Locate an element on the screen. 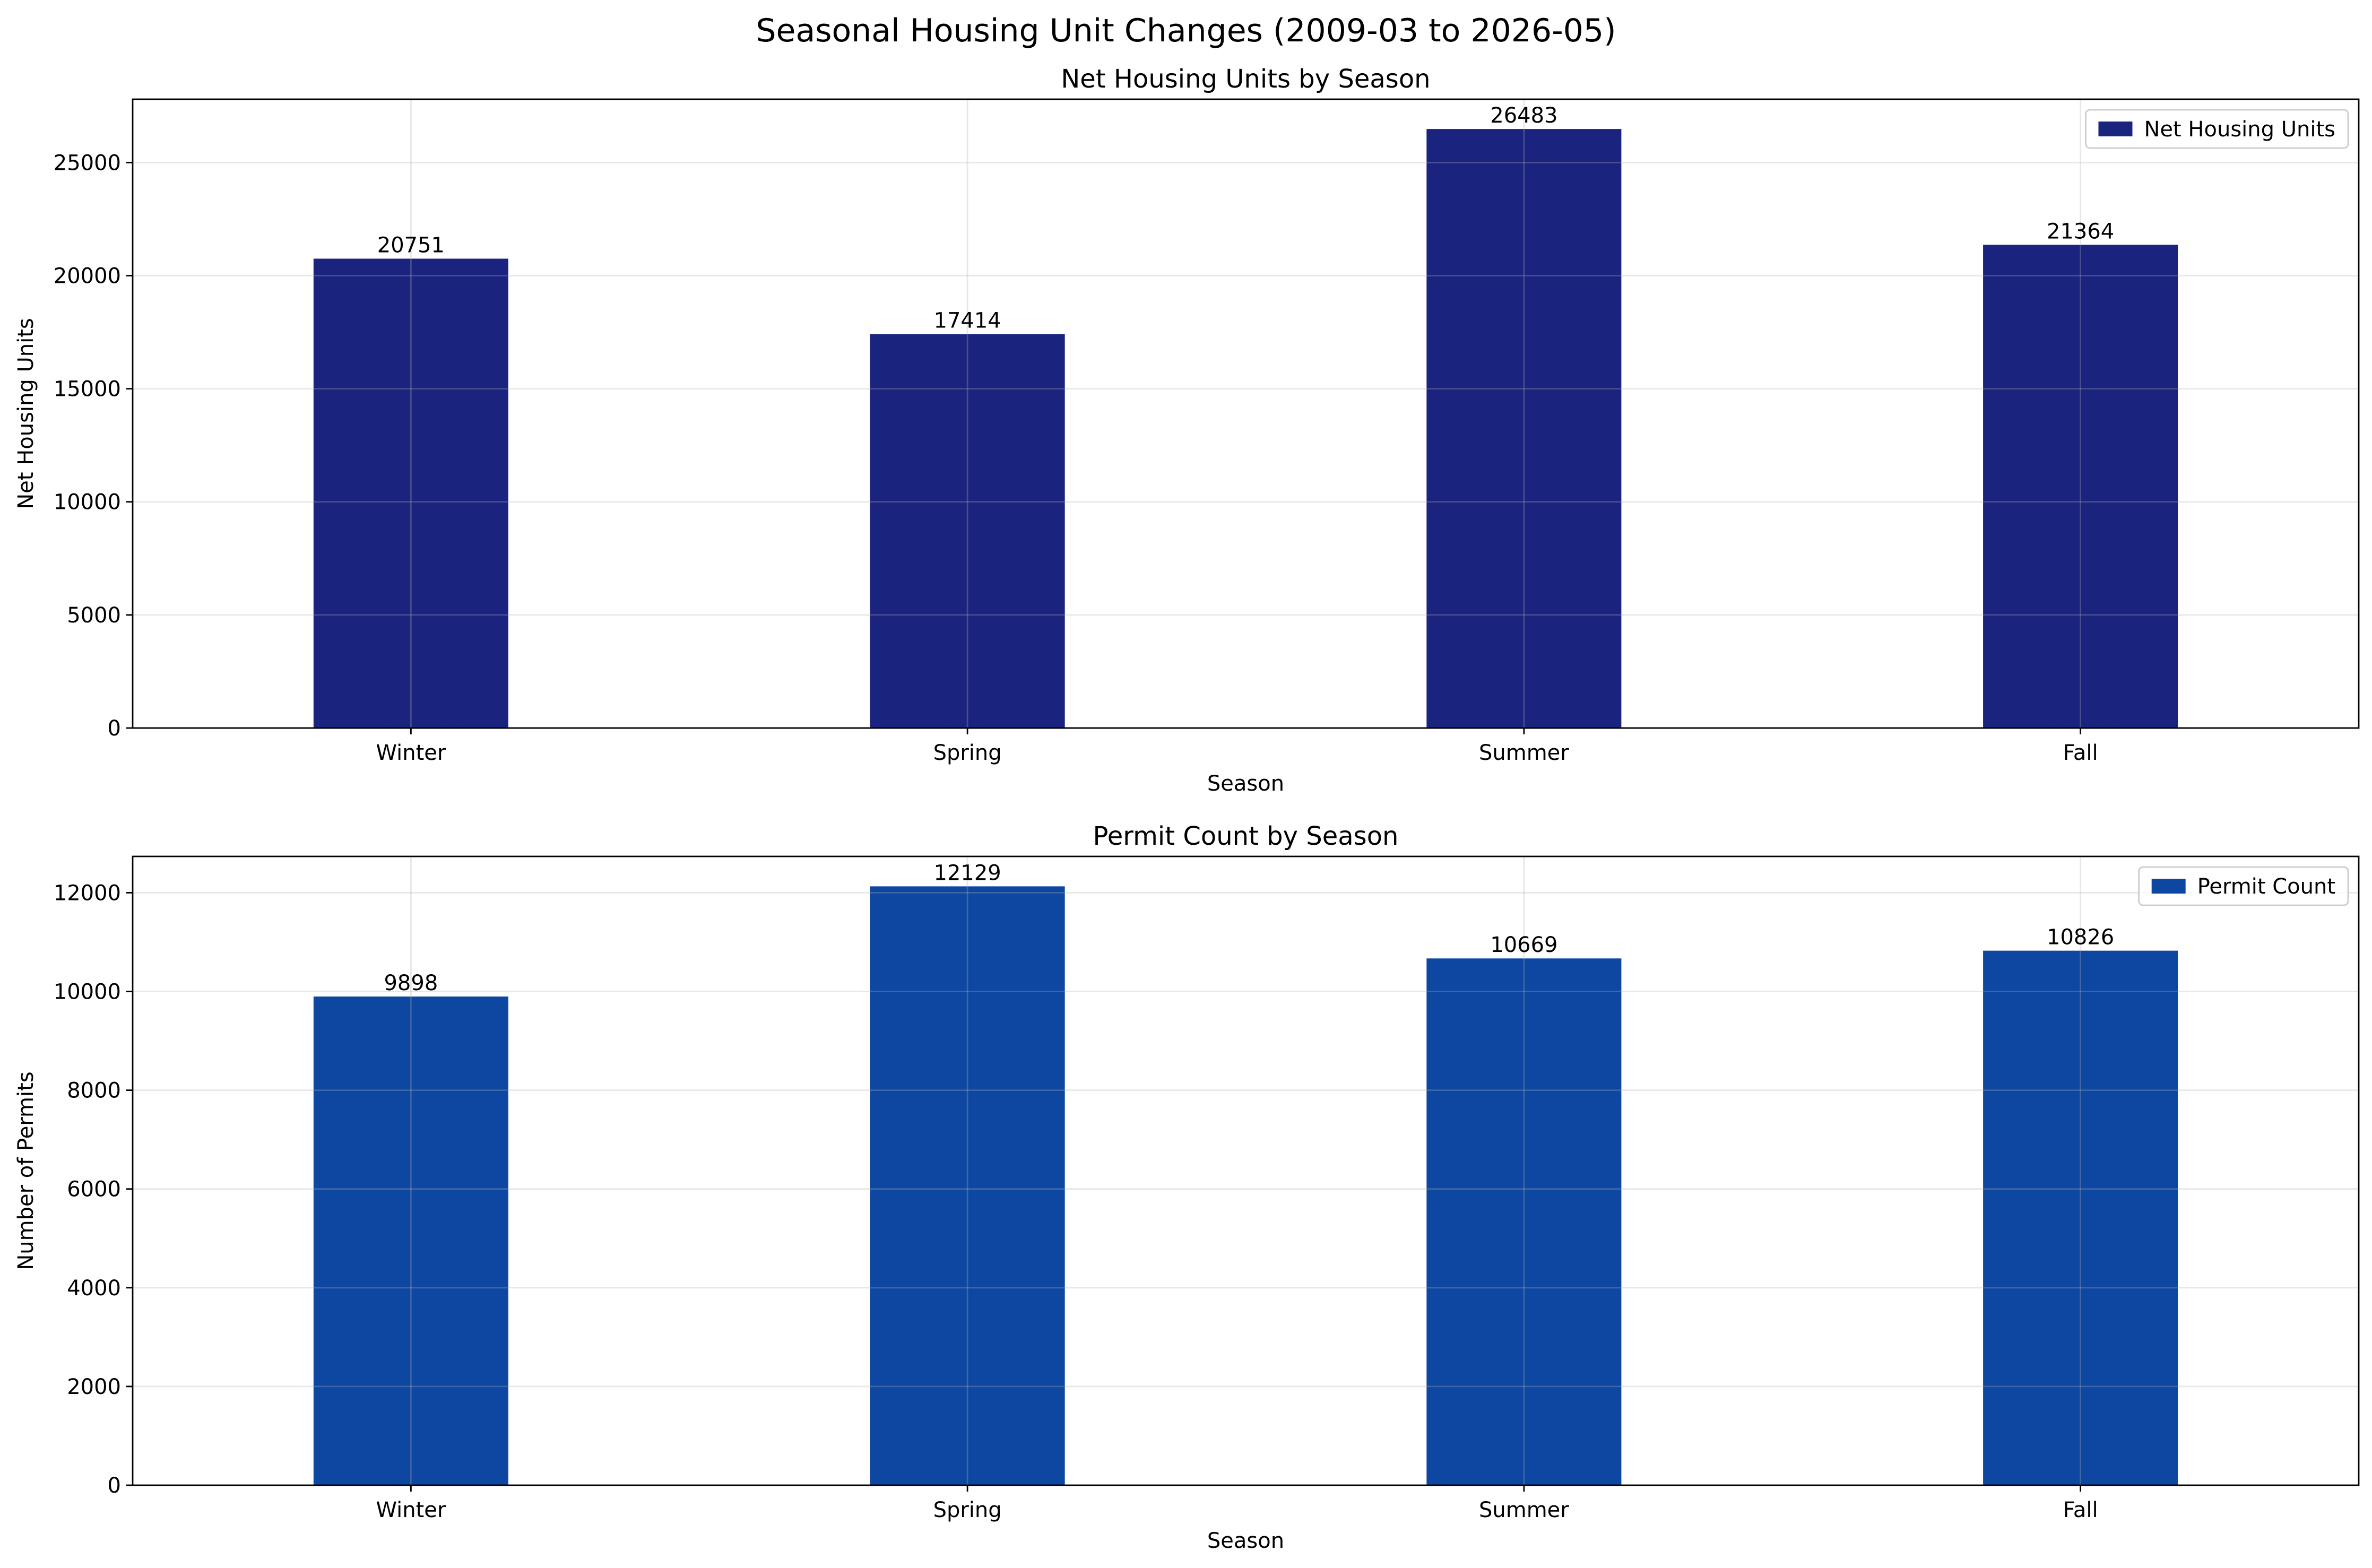 The height and width of the screenshot is (1568, 2372). permit-count-legend: Permit Count is located at coordinates (2243, 886).